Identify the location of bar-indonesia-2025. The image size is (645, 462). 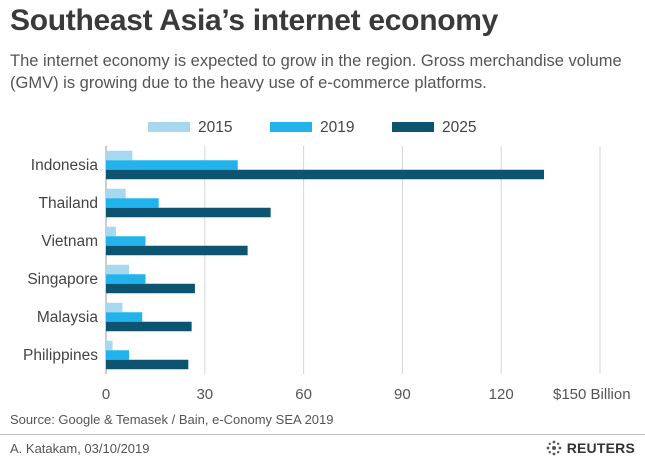
(325, 174).